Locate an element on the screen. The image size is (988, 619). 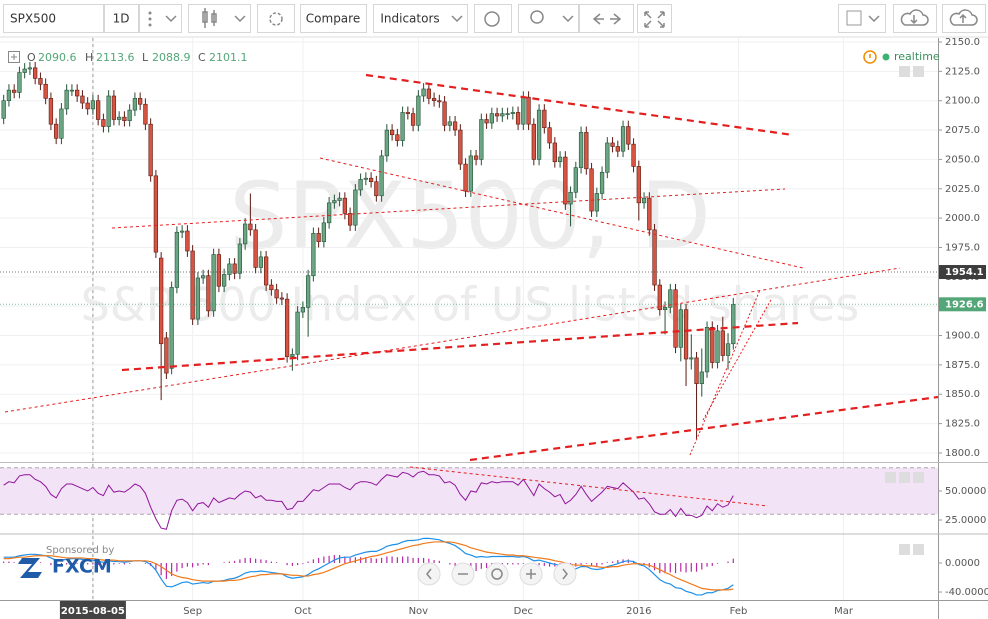
y-tick-label: -40.0000 is located at coordinates (966, 592).